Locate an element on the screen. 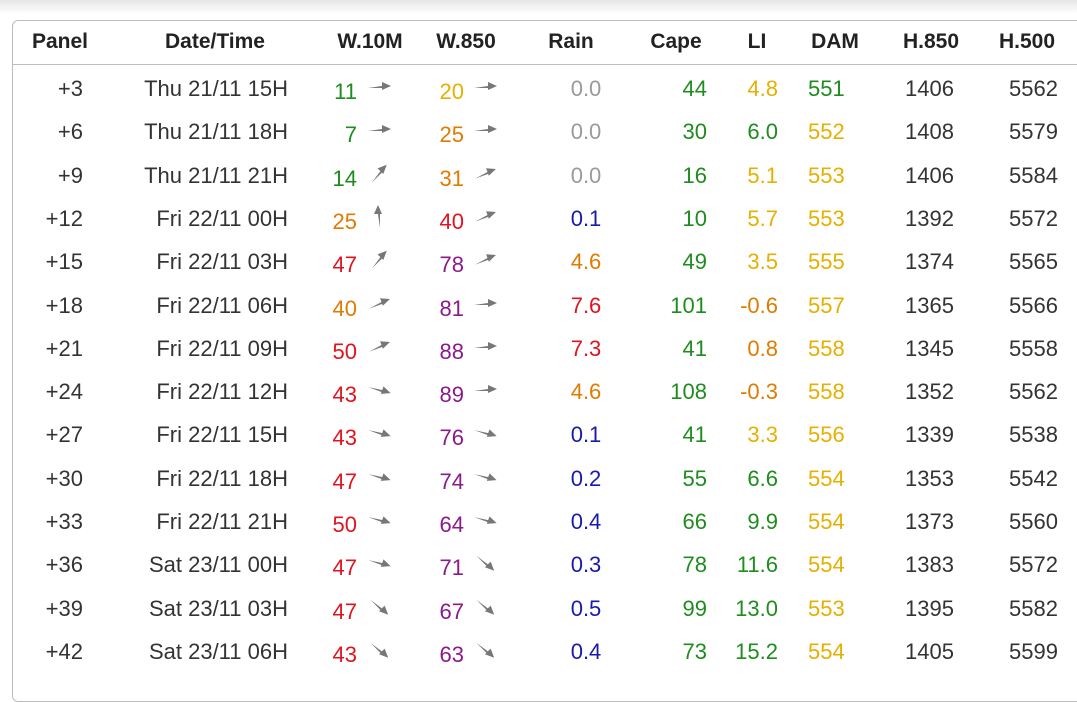 The height and width of the screenshot is (702, 1077). table-cell: 1373 is located at coordinates (929, 521).